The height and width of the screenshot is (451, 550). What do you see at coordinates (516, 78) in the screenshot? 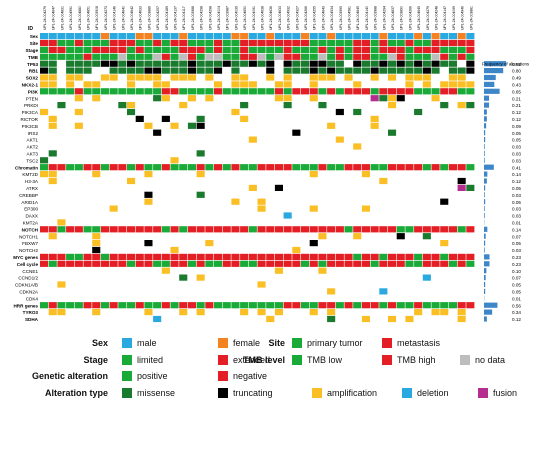
I see `frequency-value: 0.49` at bounding box center [516, 78].